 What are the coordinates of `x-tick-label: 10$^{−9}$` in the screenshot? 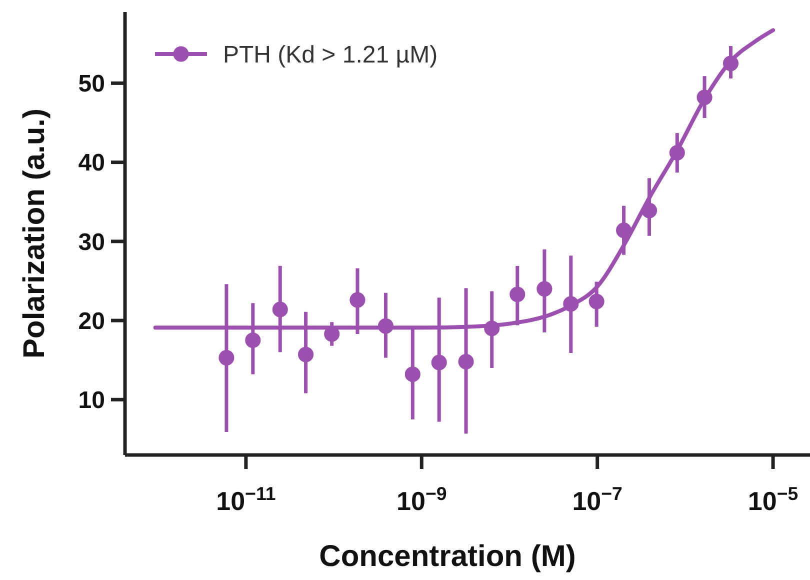 It's located at (421, 499).